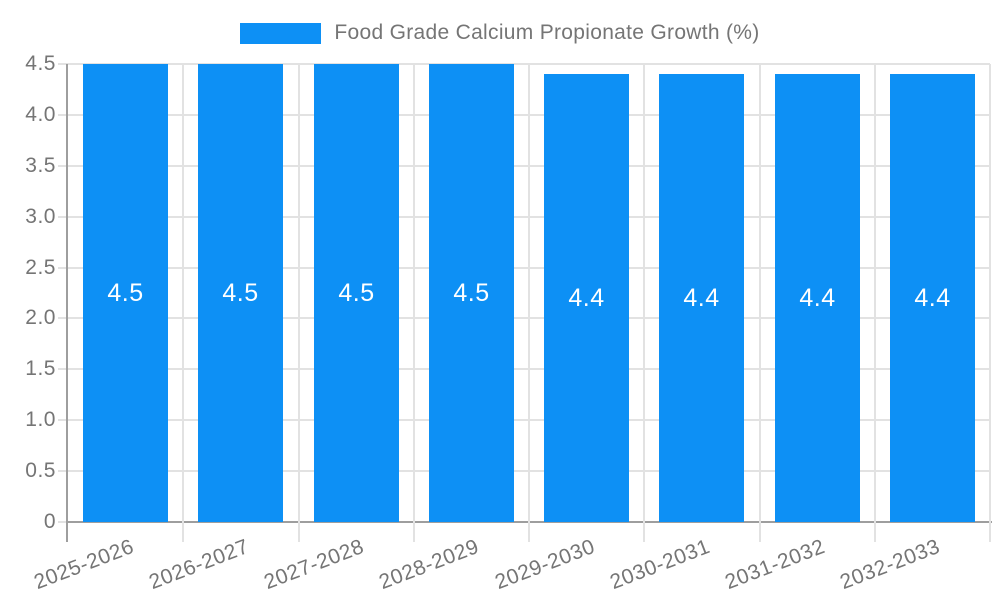  I want to click on legend-label: Food Grade Calcium Propionate Growth (%), so click(547, 32).